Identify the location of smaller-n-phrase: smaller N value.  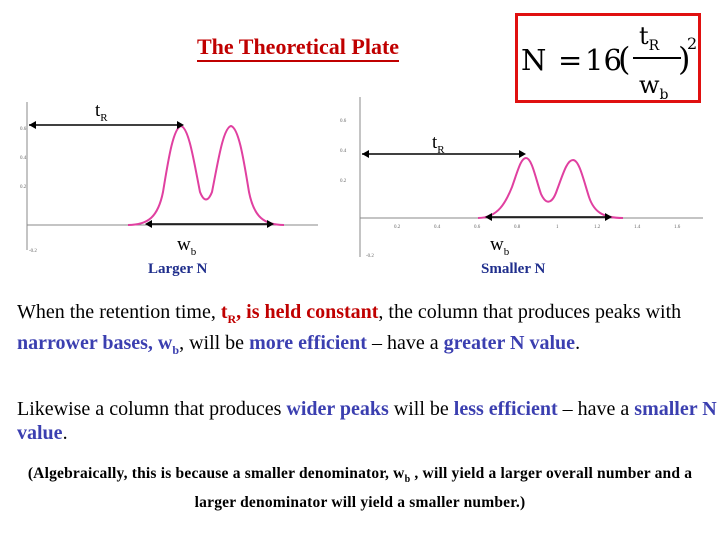
(367, 421).